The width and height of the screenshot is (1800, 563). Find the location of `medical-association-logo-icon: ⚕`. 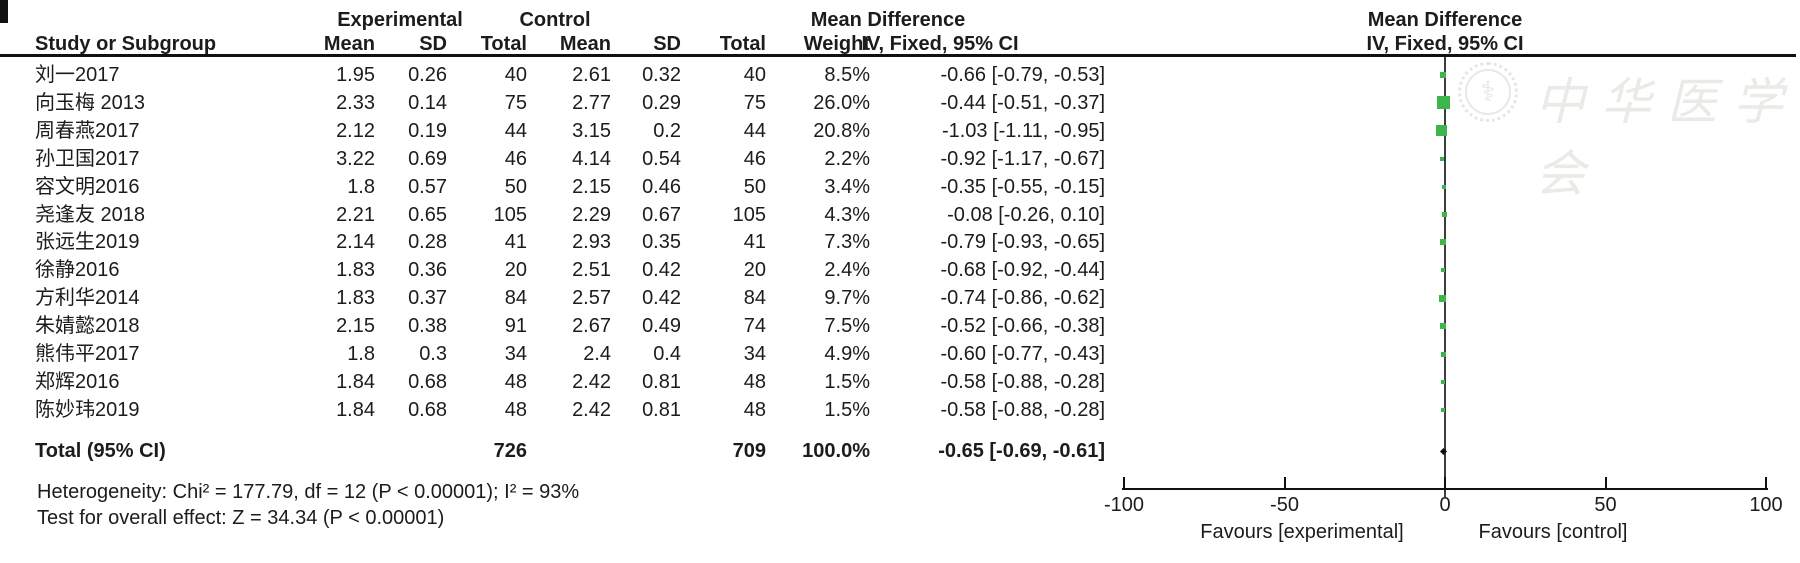

medical-association-logo-icon: ⚕ is located at coordinates (1488, 92).